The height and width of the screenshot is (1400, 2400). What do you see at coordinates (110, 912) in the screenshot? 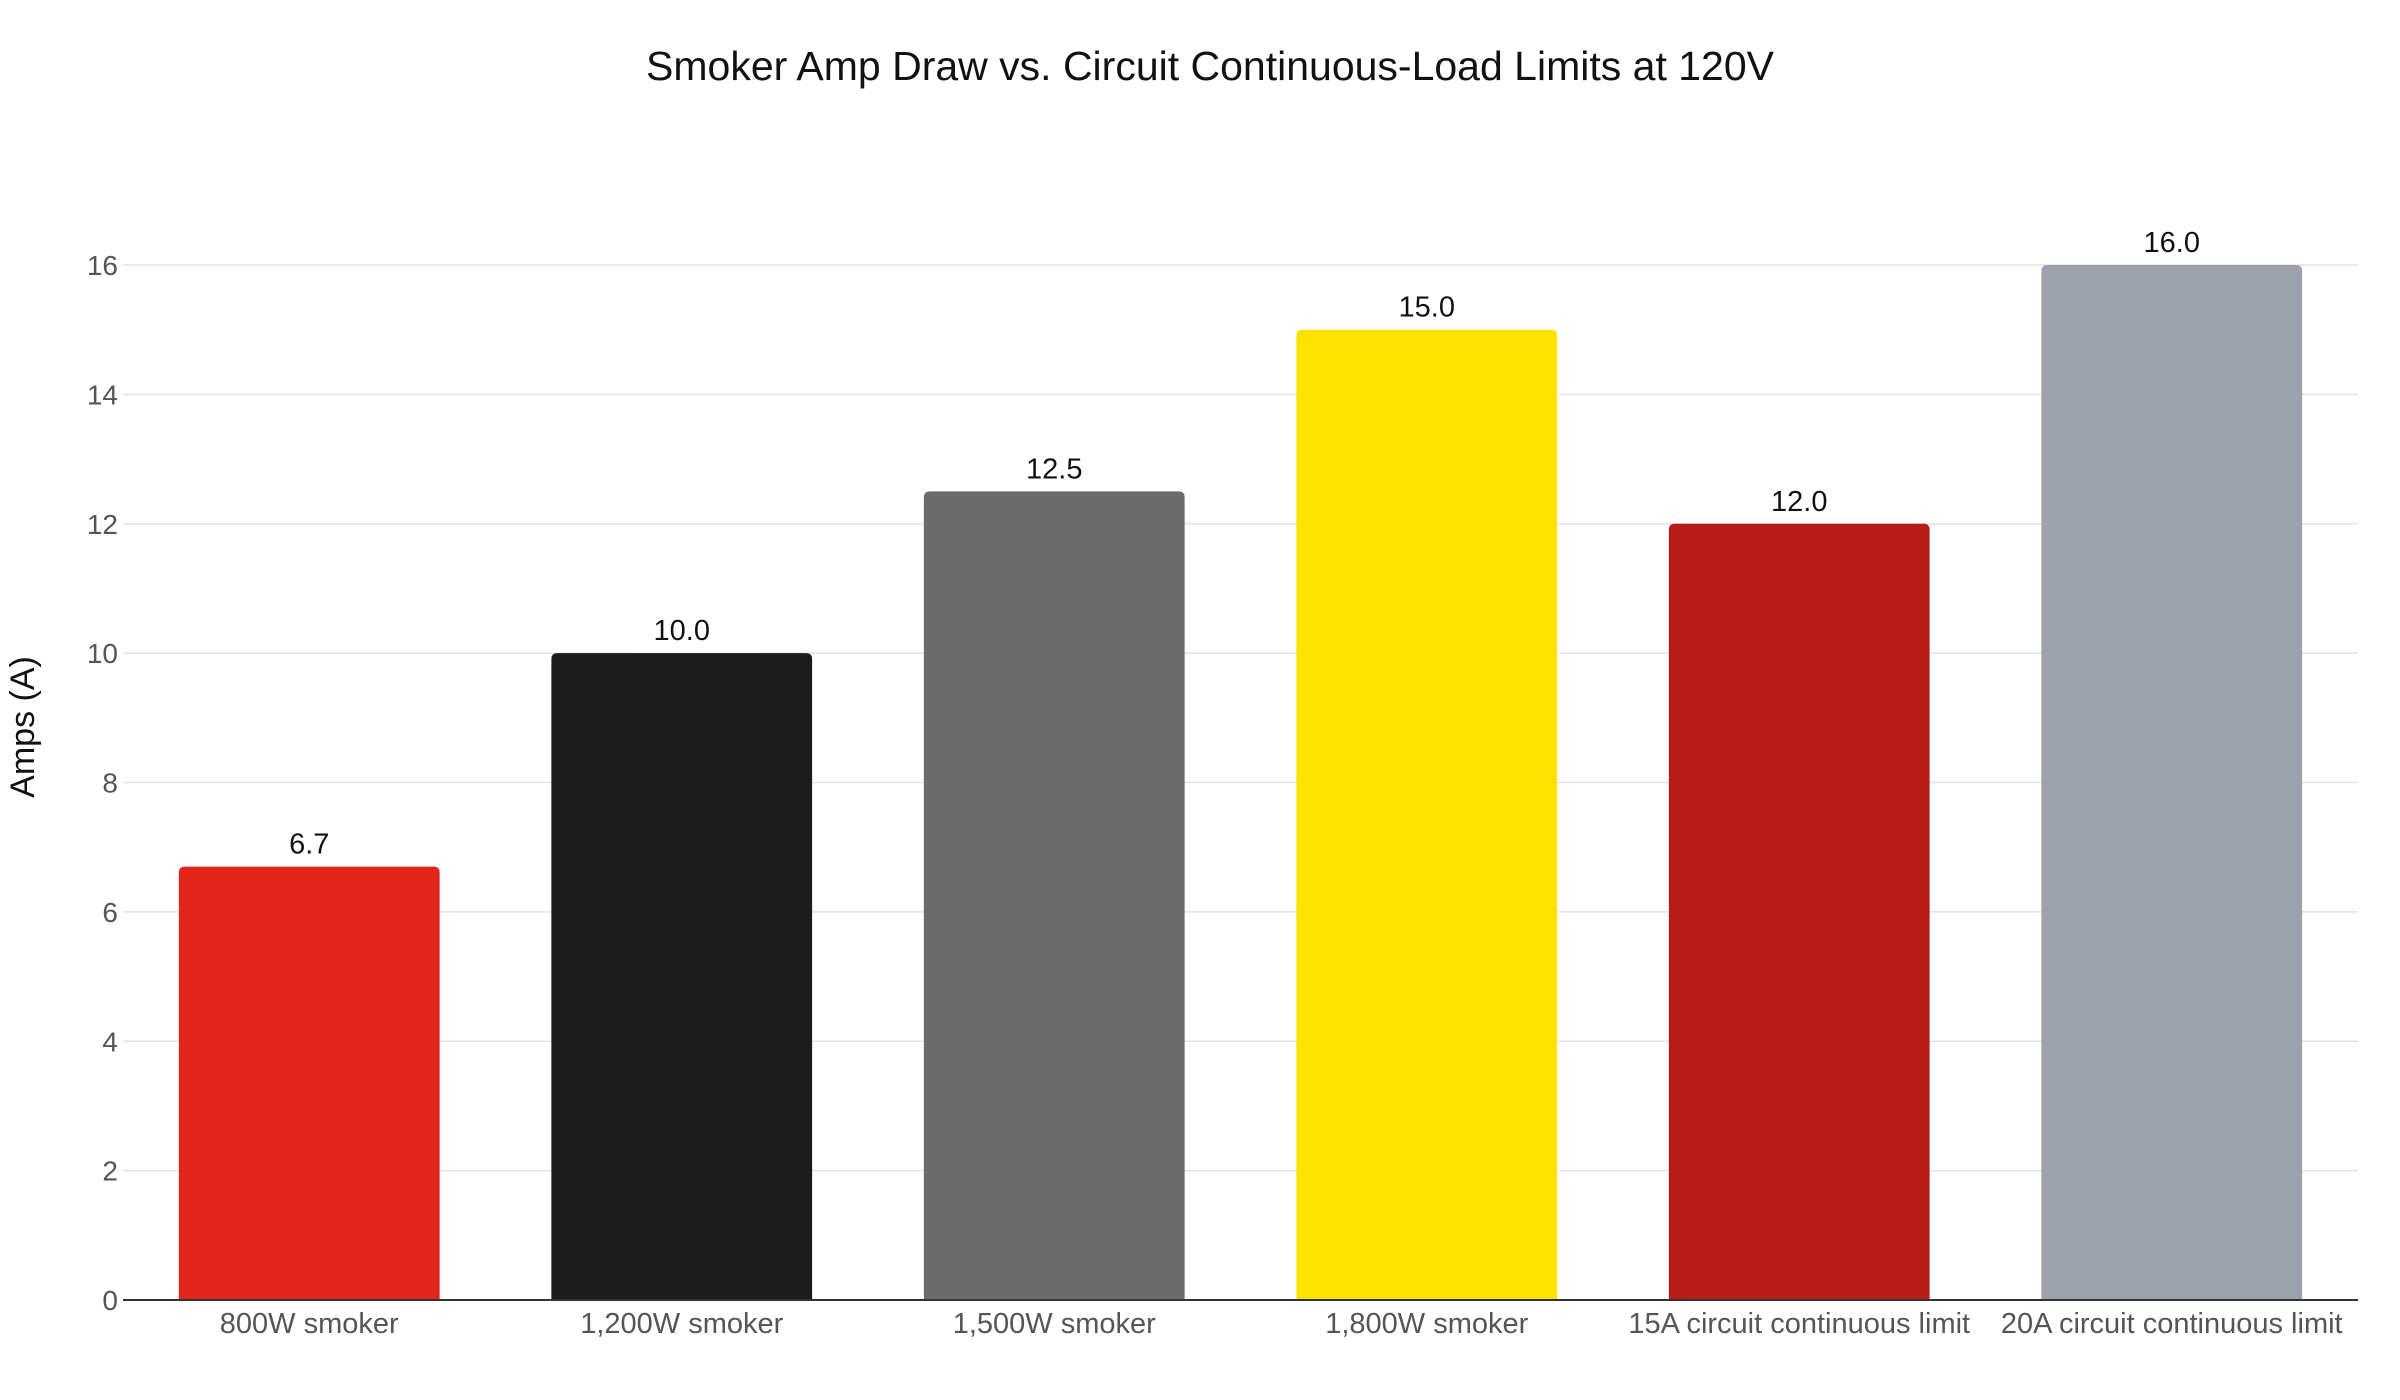
I see `y-tick-label: 6` at bounding box center [110, 912].